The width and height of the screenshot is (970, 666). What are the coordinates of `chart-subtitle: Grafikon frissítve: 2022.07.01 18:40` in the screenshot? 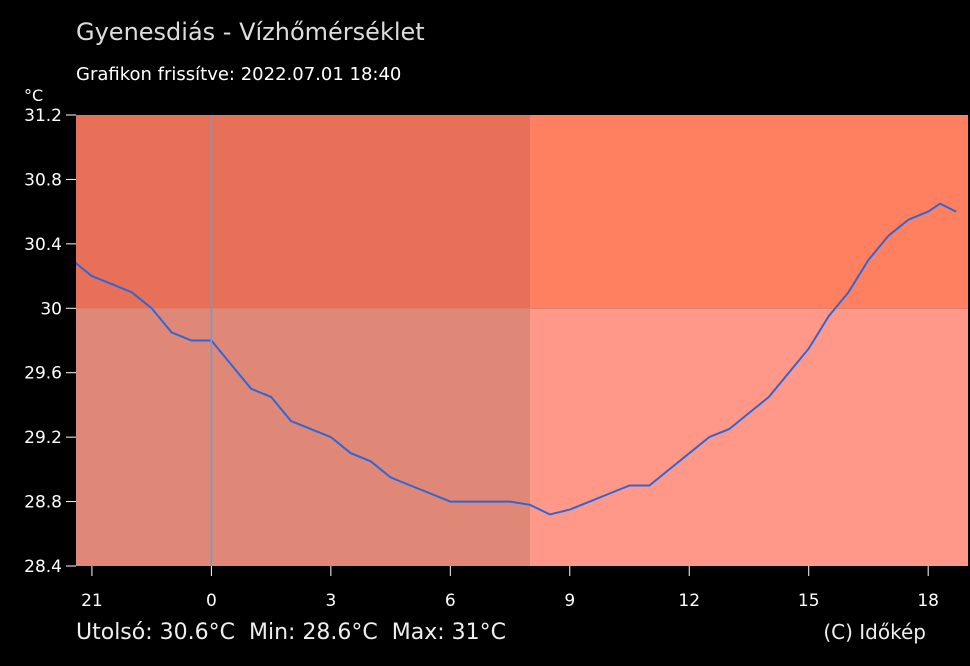 It's located at (239, 74).